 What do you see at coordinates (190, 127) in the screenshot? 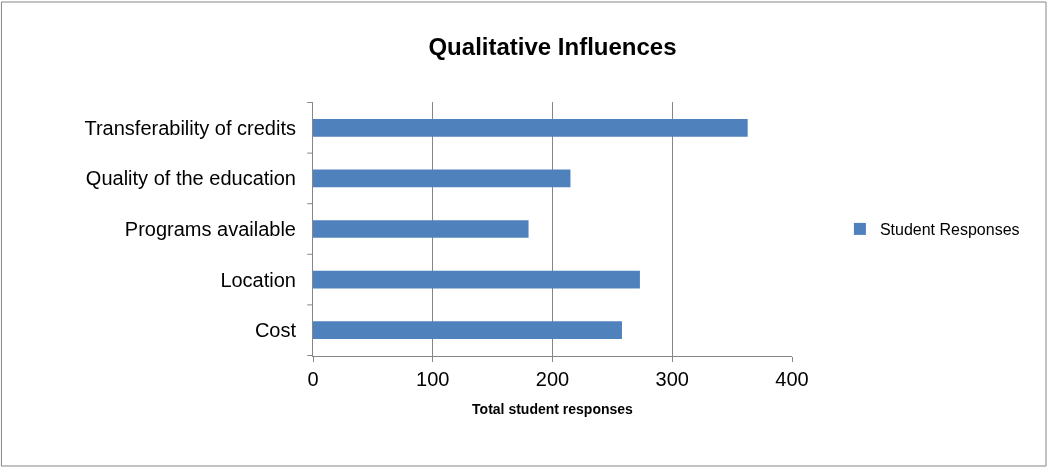
I see `y-tick-label: Transferability of credits` at bounding box center [190, 127].